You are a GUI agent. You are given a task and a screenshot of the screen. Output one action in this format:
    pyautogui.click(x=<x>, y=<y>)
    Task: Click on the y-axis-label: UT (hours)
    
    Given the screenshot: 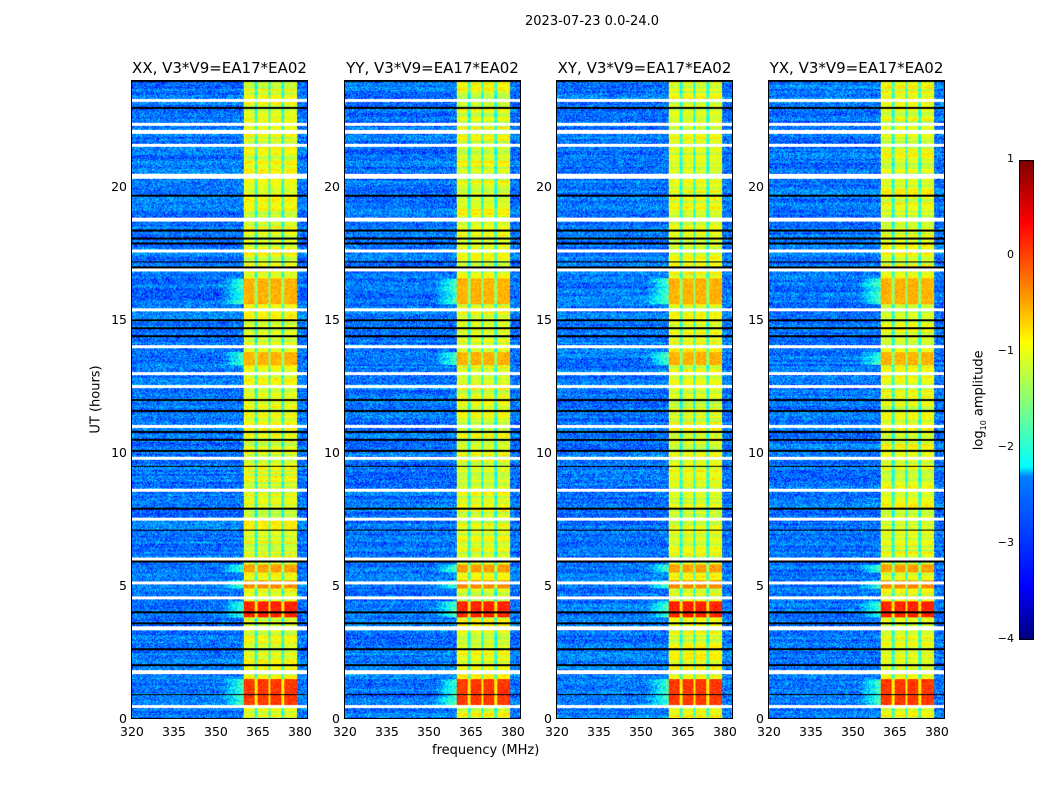 What is the action you would take?
    pyautogui.click(x=96, y=399)
    